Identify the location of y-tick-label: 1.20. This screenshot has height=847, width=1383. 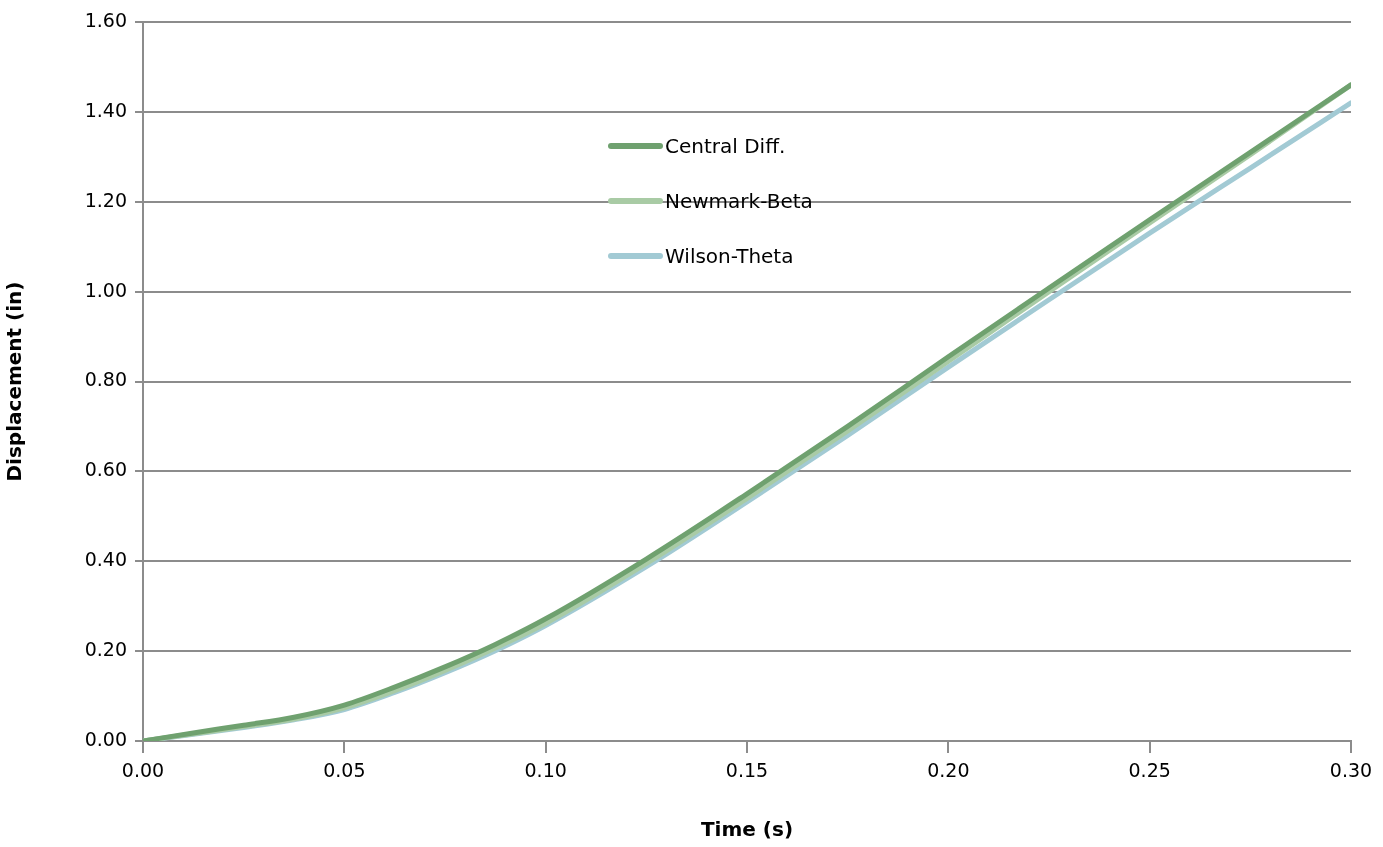
(105, 199).